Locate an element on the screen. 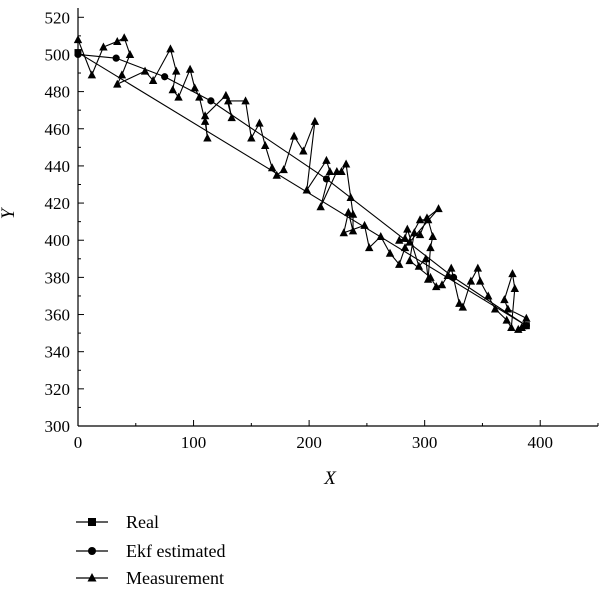 This screenshot has width=600, height=592. y-tick-label: 320 is located at coordinates (58, 389).